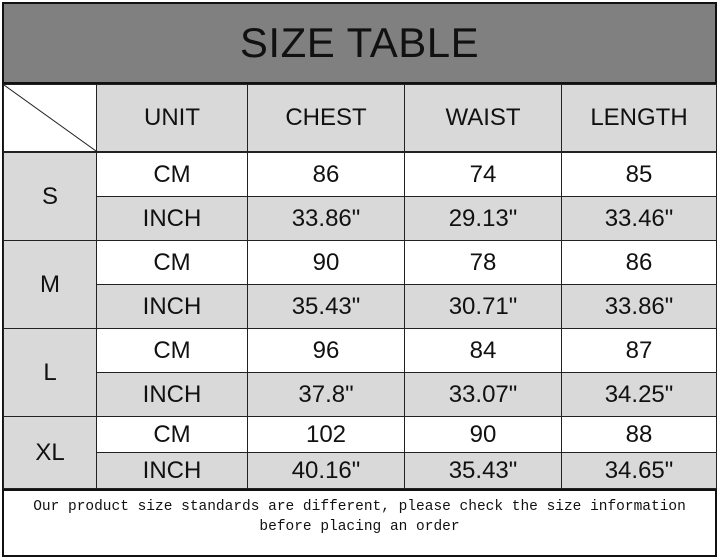 The width and height of the screenshot is (719, 559). Describe the element at coordinates (483, 262) in the screenshot. I see `cell-waist: 78` at that location.